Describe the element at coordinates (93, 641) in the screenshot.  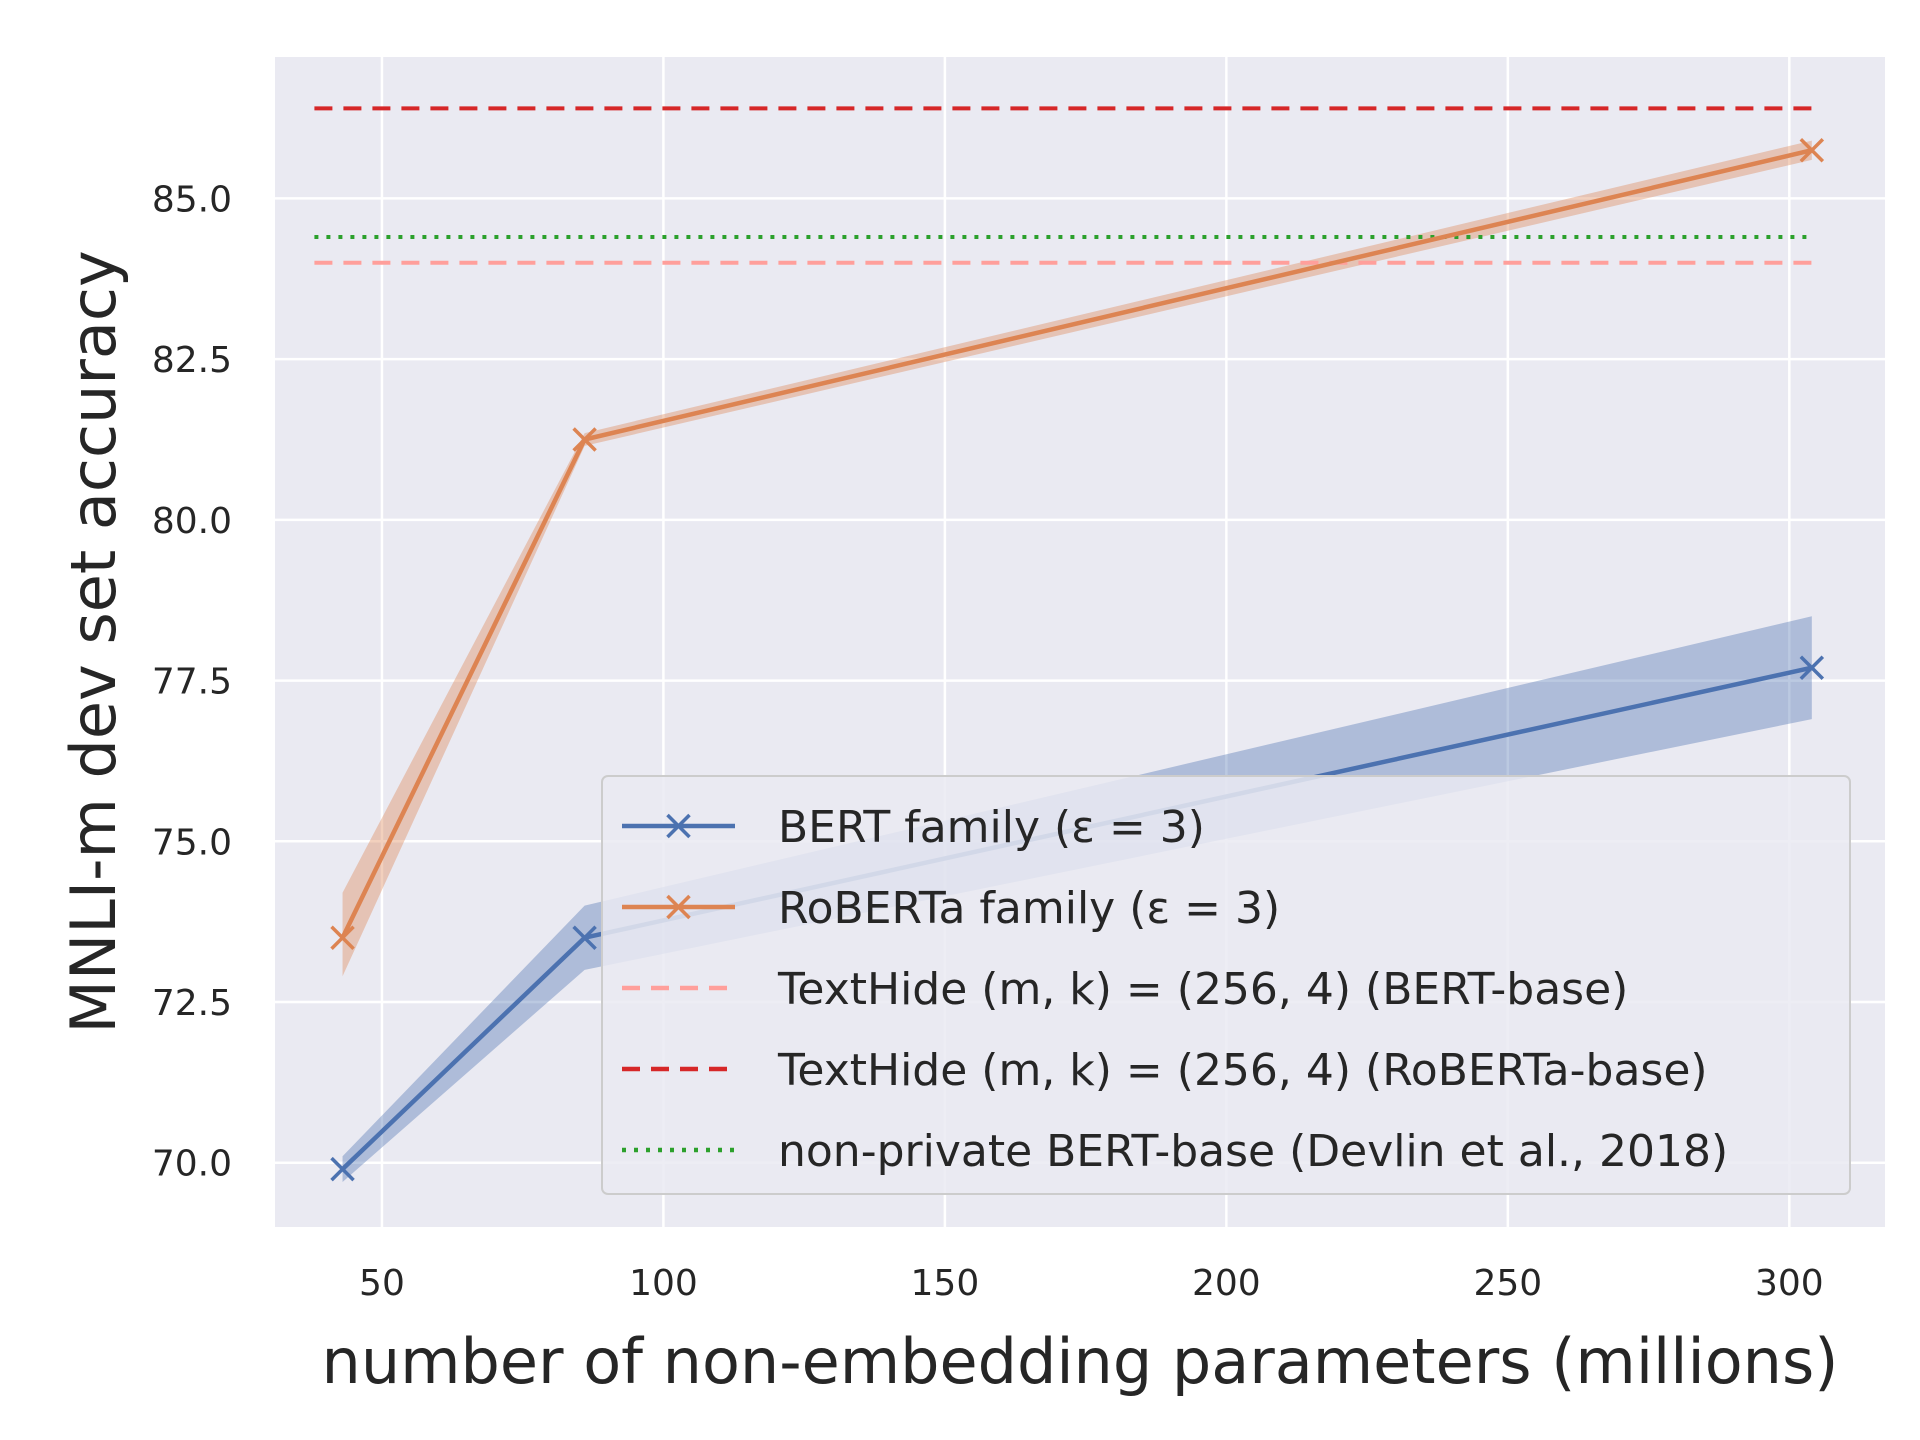
I see `y-axis-title: MNLI-m dev set accuracy` at that location.